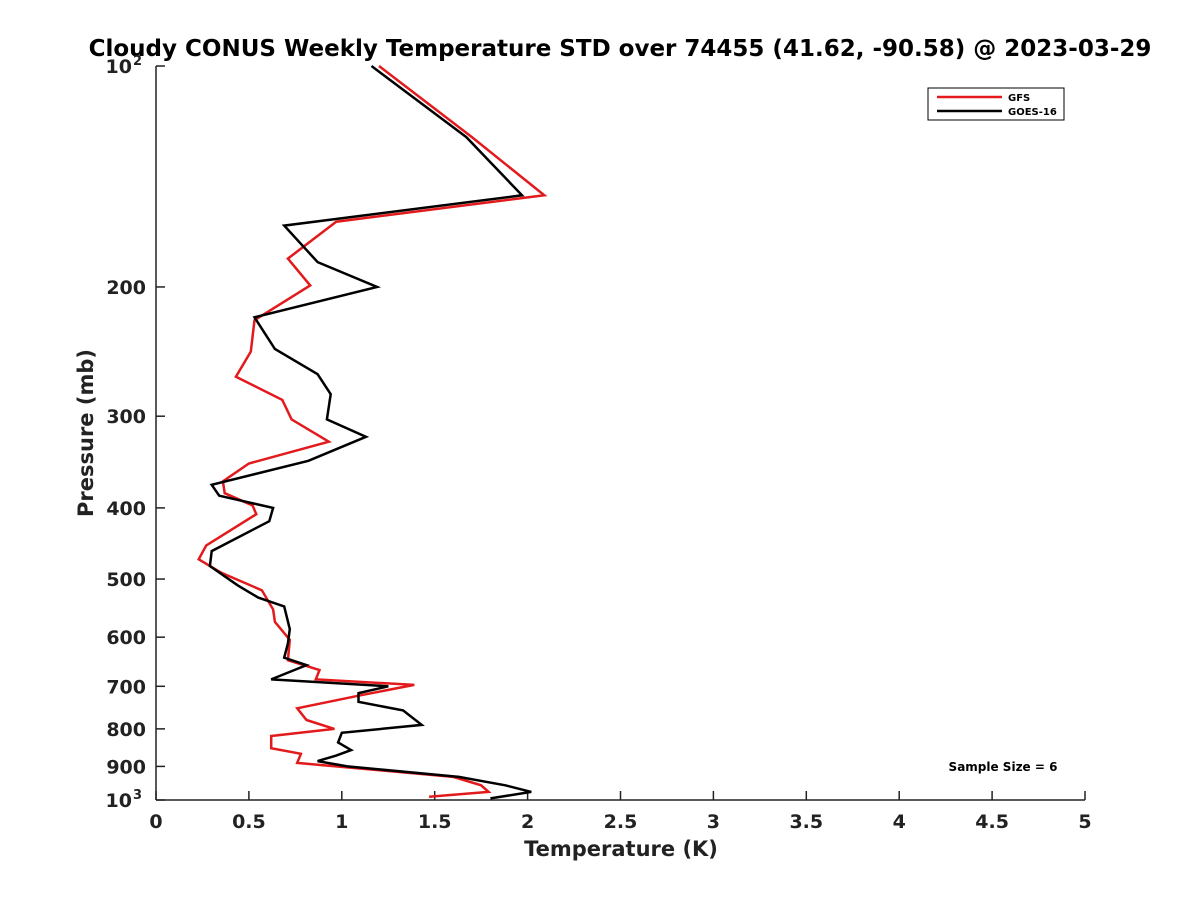  What do you see at coordinates (126, 580) in the screenshot?
I see `y-tick-label: 500` at bounding box center [126, 580].